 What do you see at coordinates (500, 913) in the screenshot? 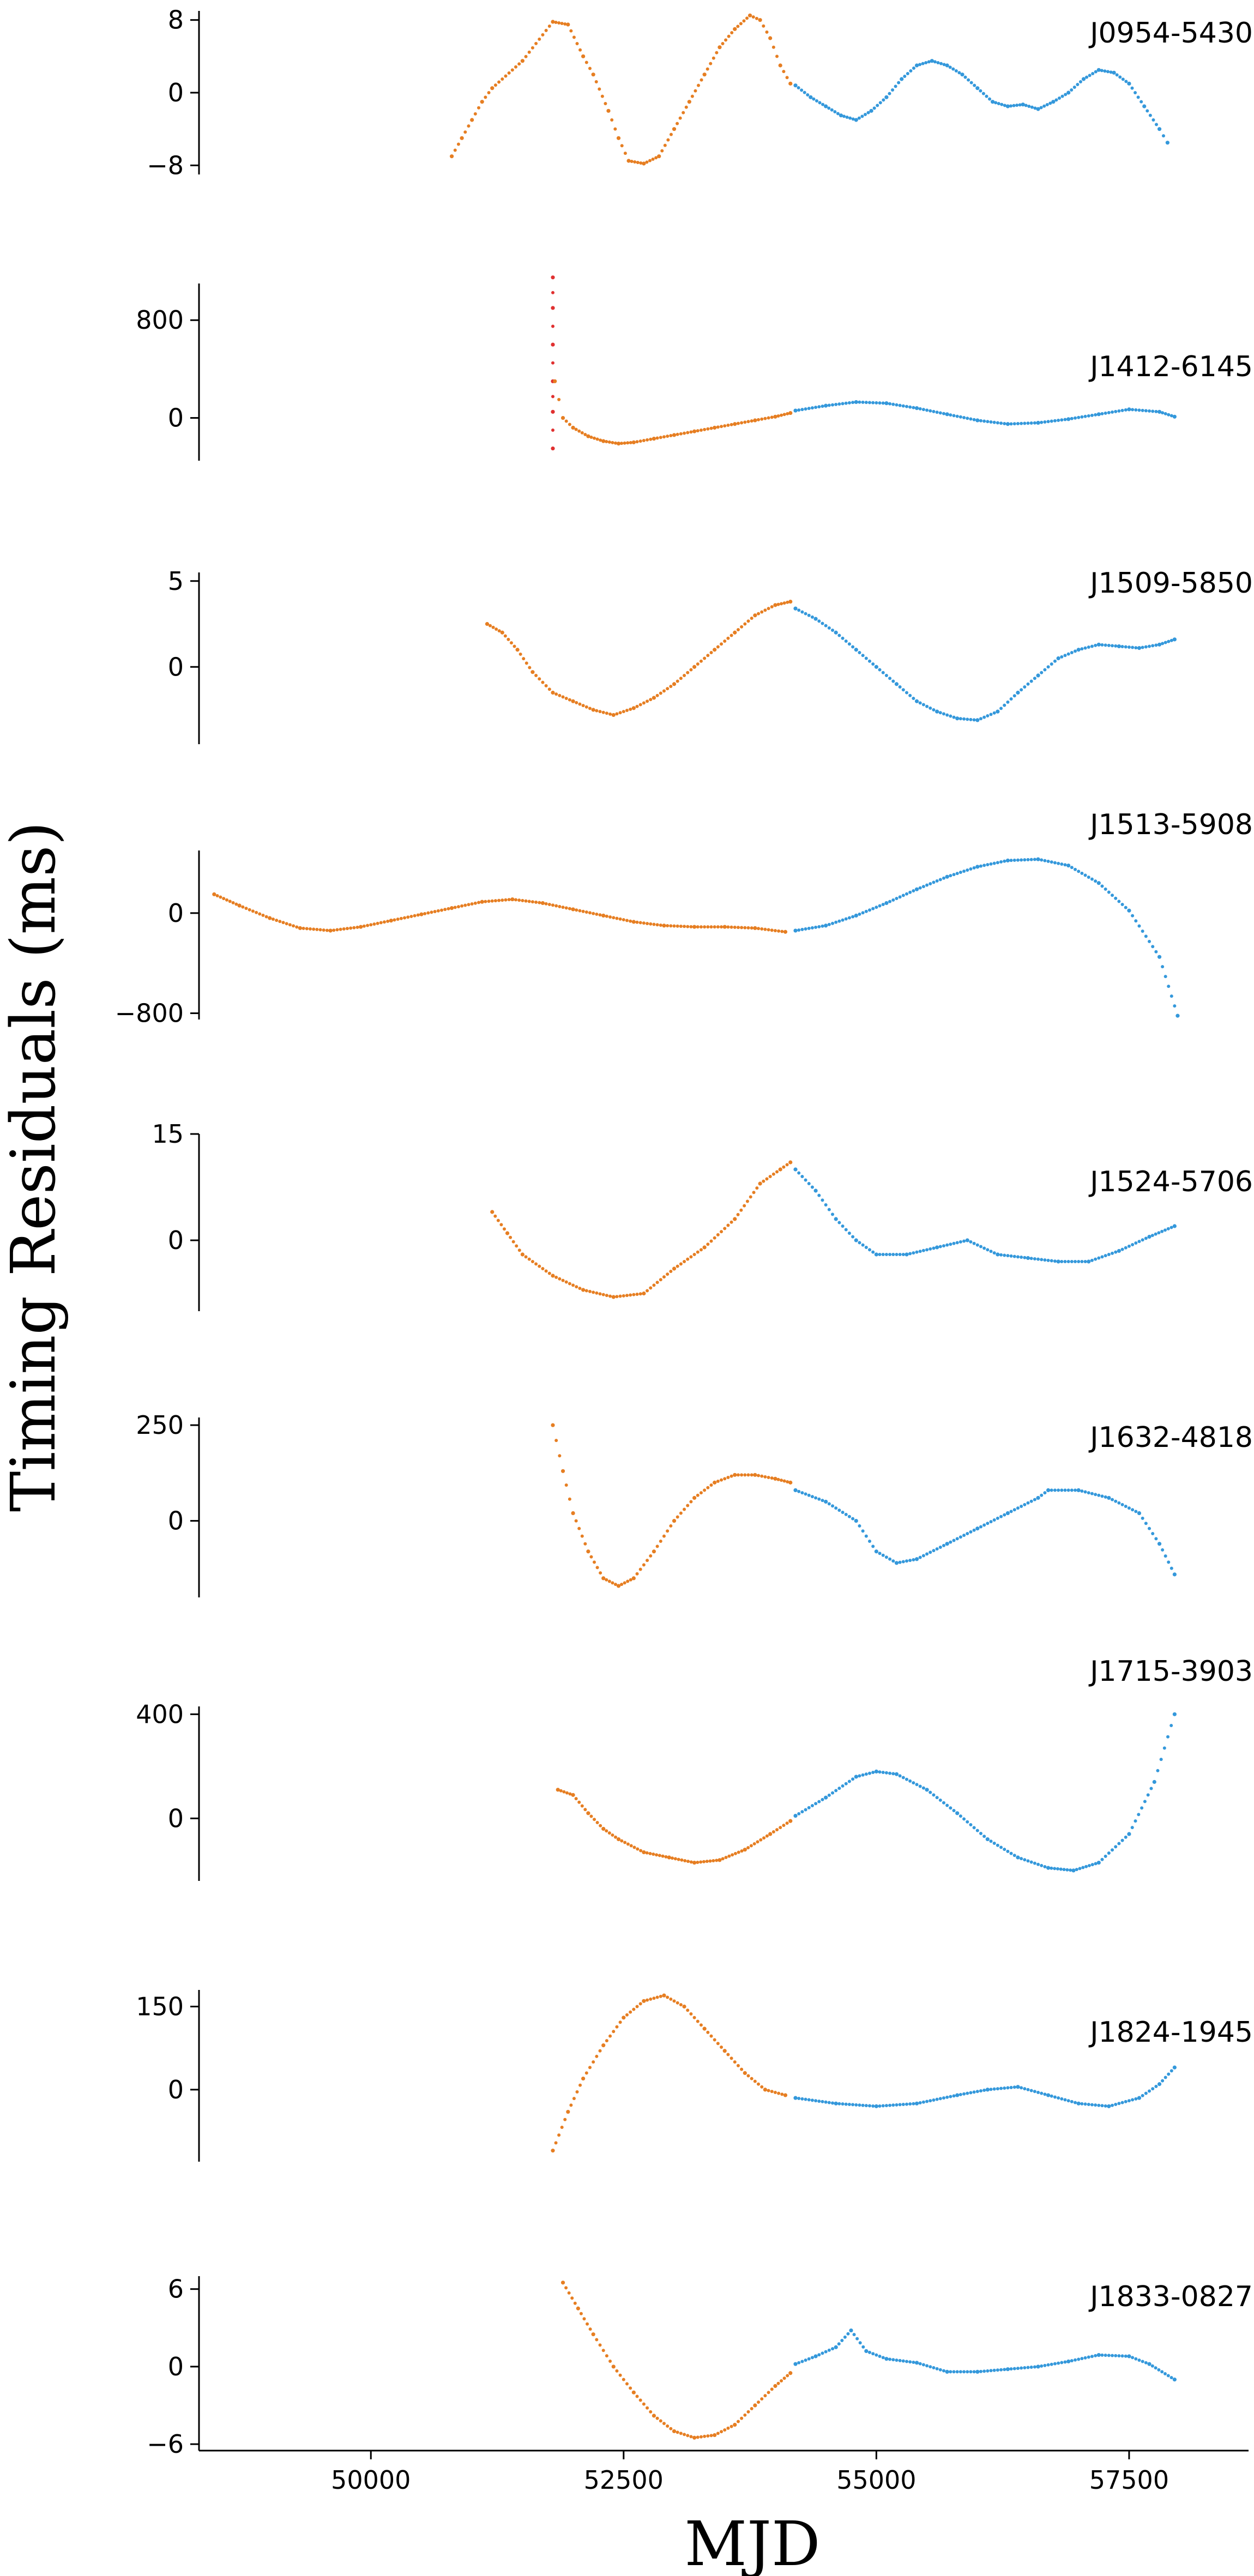
I see `series-orange` at bounding box center [500, 913].